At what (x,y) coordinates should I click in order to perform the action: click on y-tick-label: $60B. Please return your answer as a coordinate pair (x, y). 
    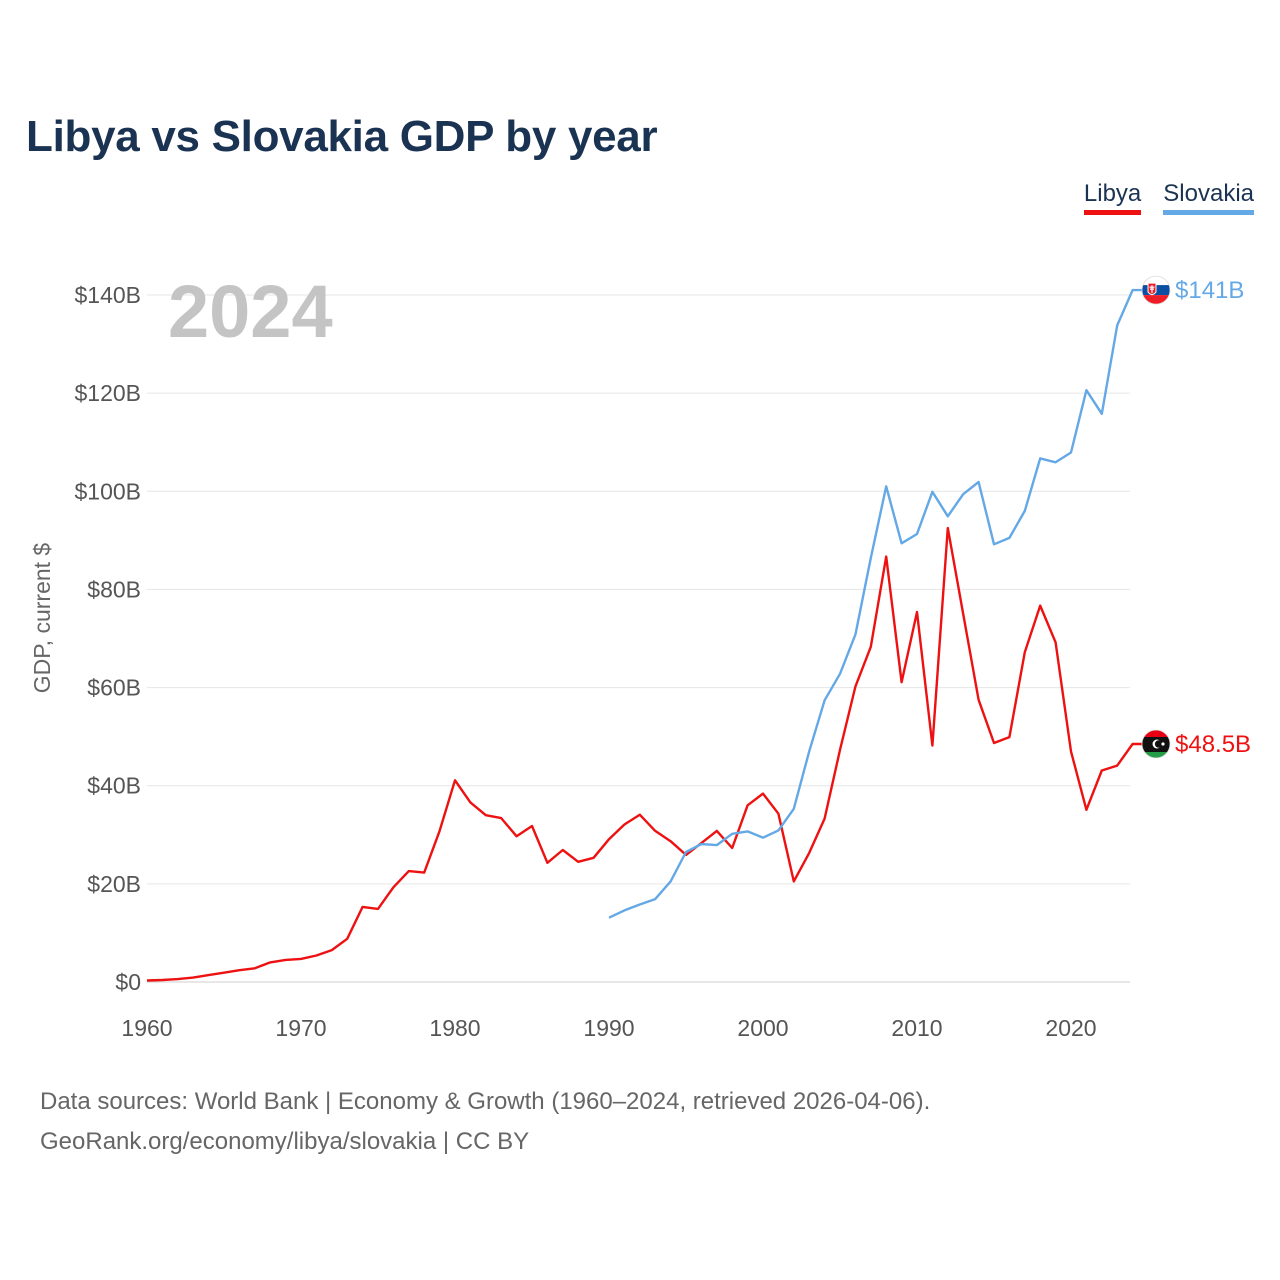
    Looking at the image, I should click on (114, 688).